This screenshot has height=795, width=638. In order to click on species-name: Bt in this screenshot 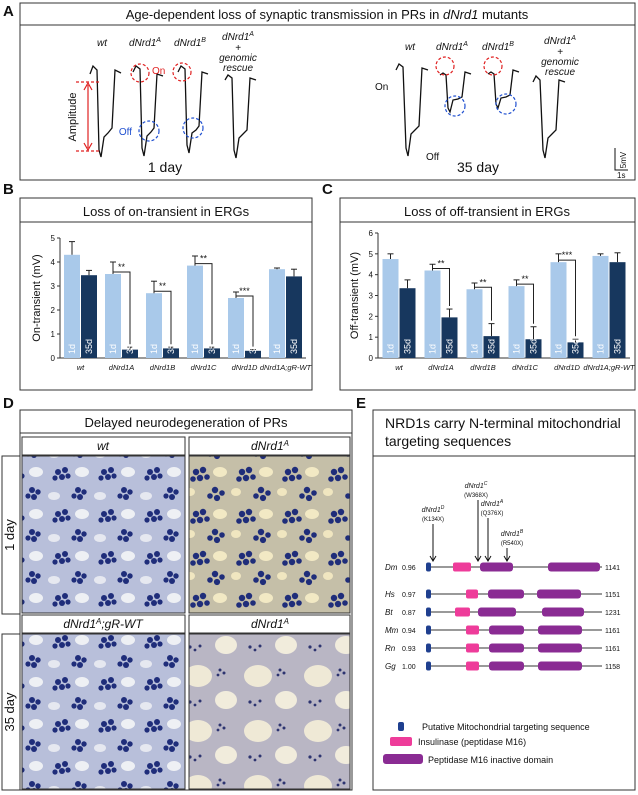, I will do `click(389, 612)`.